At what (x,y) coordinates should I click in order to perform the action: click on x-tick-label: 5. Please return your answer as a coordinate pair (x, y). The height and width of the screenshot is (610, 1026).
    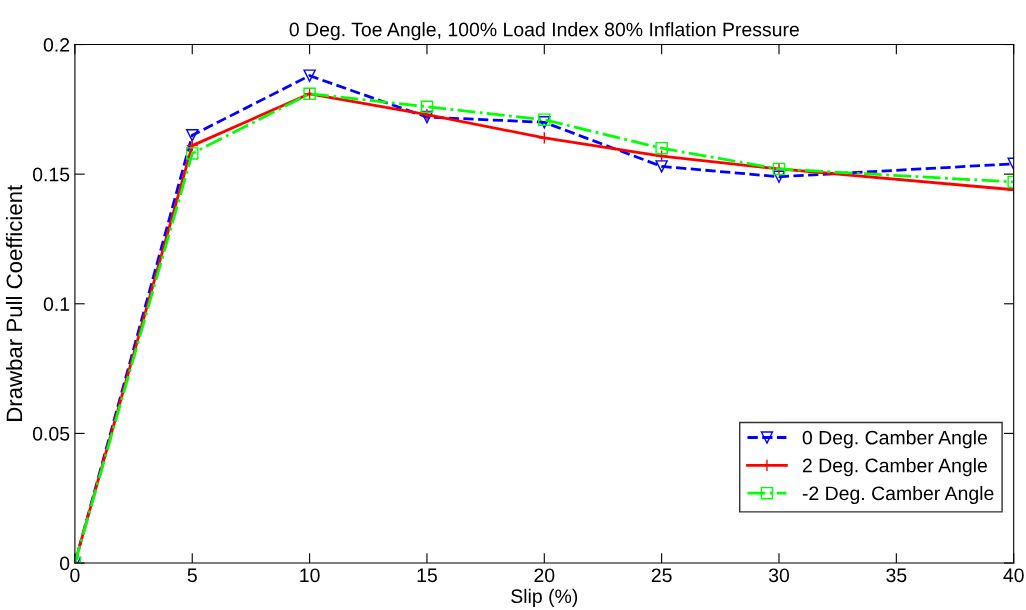
    Looking at the image, I should click on (192, 575).